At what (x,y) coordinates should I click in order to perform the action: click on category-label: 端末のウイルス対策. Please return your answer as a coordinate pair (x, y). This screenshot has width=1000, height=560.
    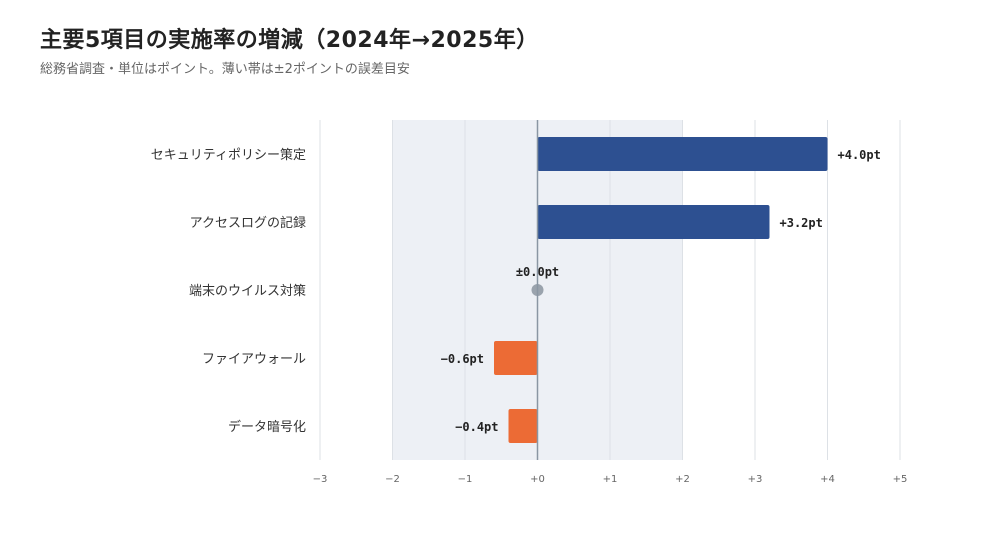
    Looking at the image, I should click on (247, 291).